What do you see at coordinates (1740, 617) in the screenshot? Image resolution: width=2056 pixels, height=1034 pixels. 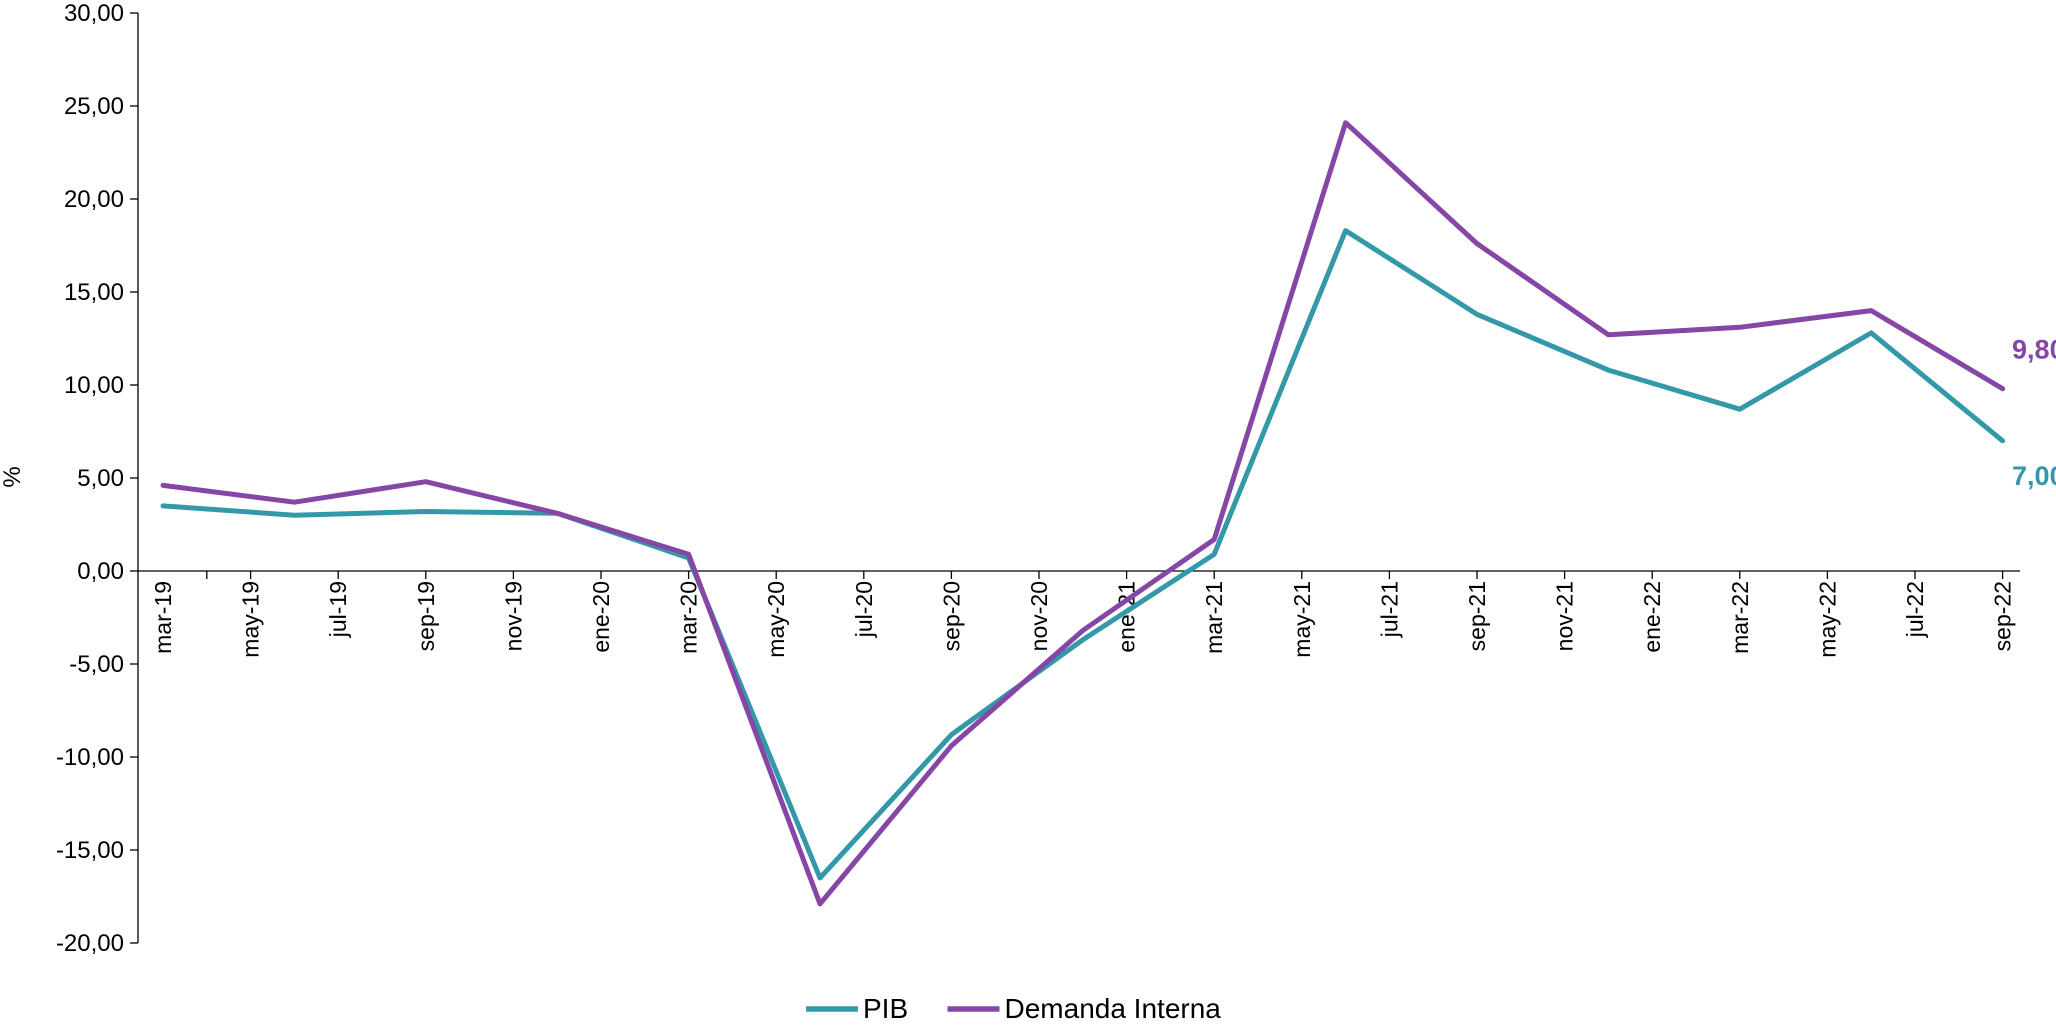 I see `x-tick-label: mar-22` at bounding box center [1740, 617].